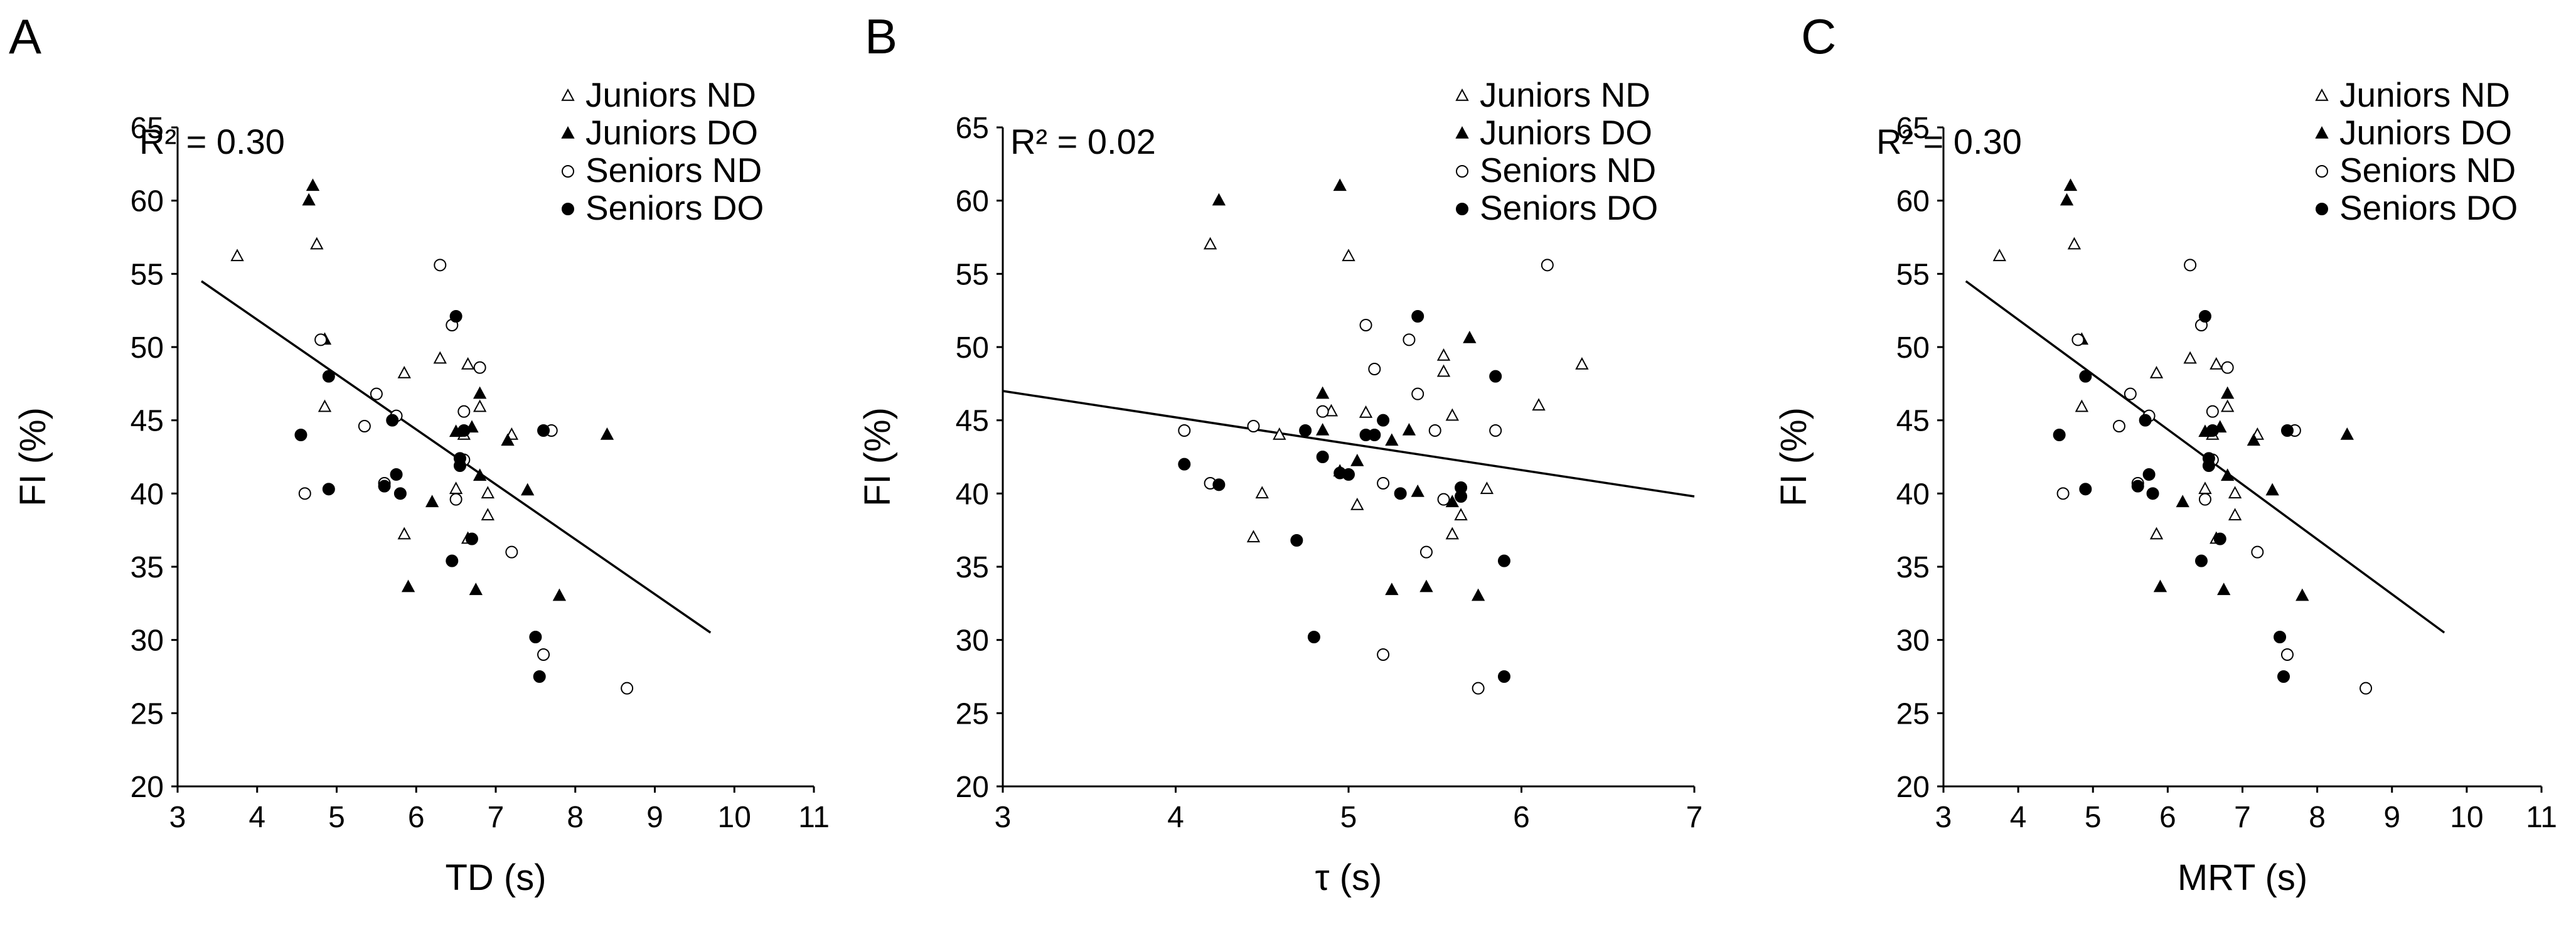 The height and width of the screenshot is (932, 2576). What do you see at coordinates (972, 641) in the screenshot?
I see `y-tick-label: 30` at bounding box center [972, 641].